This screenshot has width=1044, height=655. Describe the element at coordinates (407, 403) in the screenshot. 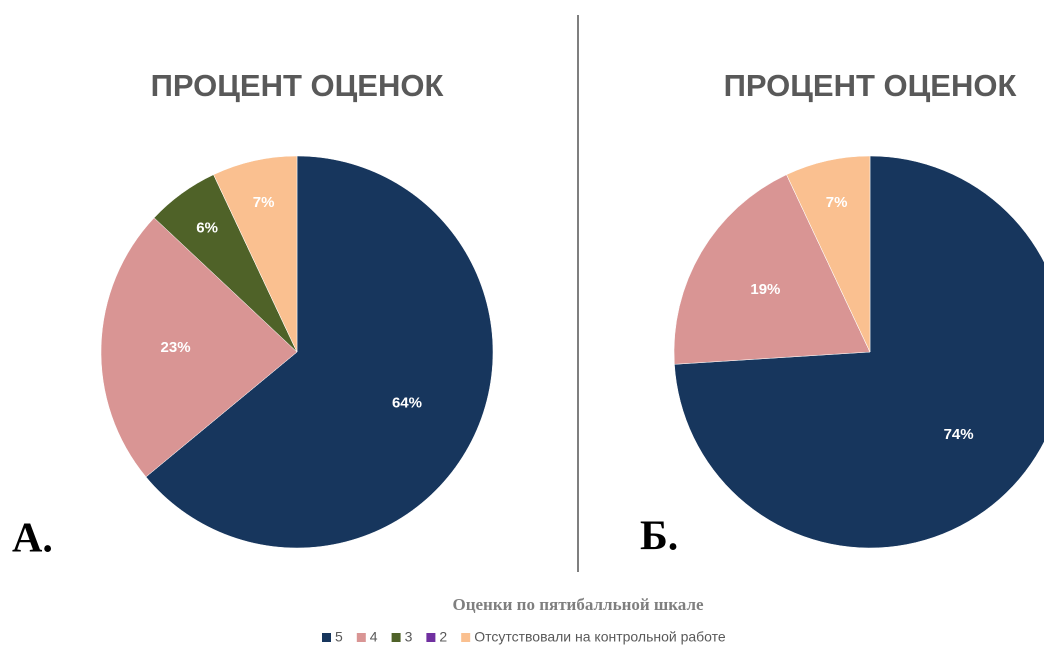

I see `data-label: 64%` at that location.